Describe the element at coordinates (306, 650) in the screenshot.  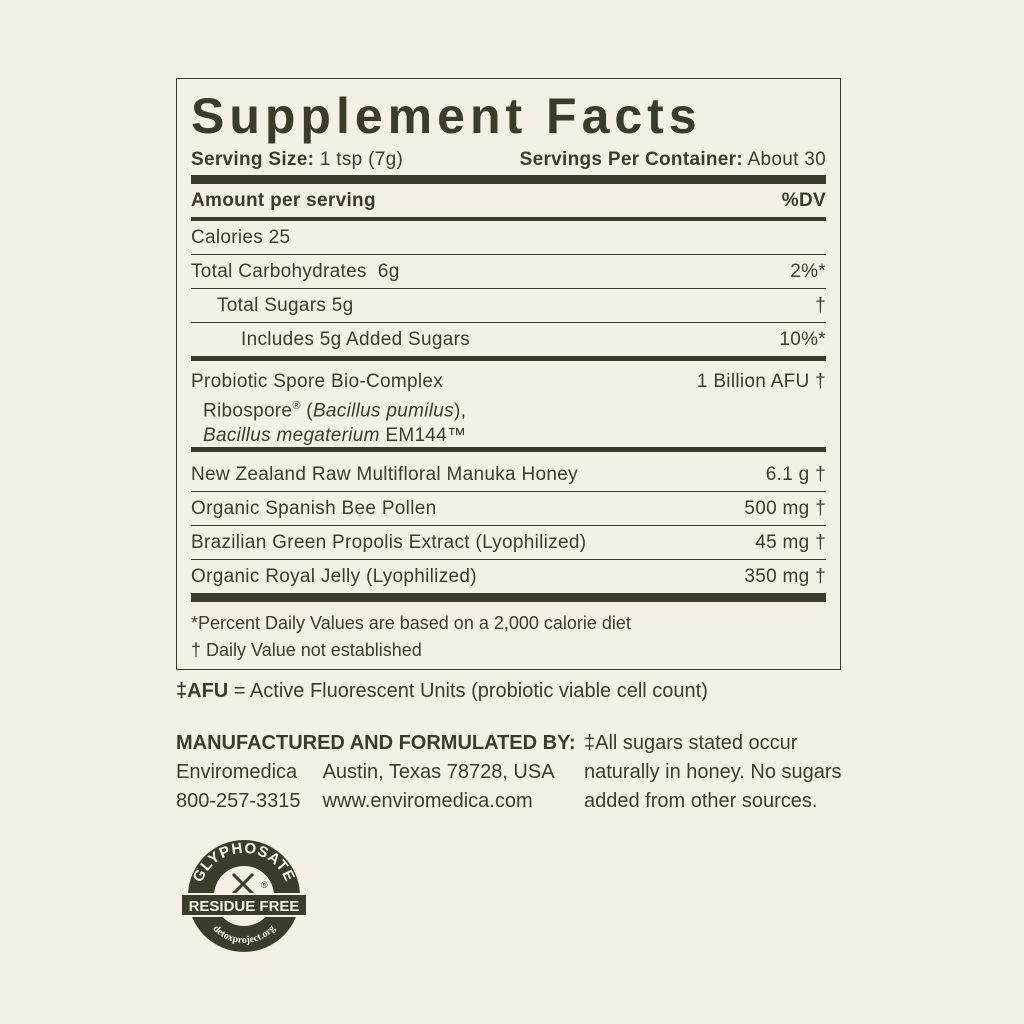
I see `footnote-dagger: † Daily Value not established` at that location.